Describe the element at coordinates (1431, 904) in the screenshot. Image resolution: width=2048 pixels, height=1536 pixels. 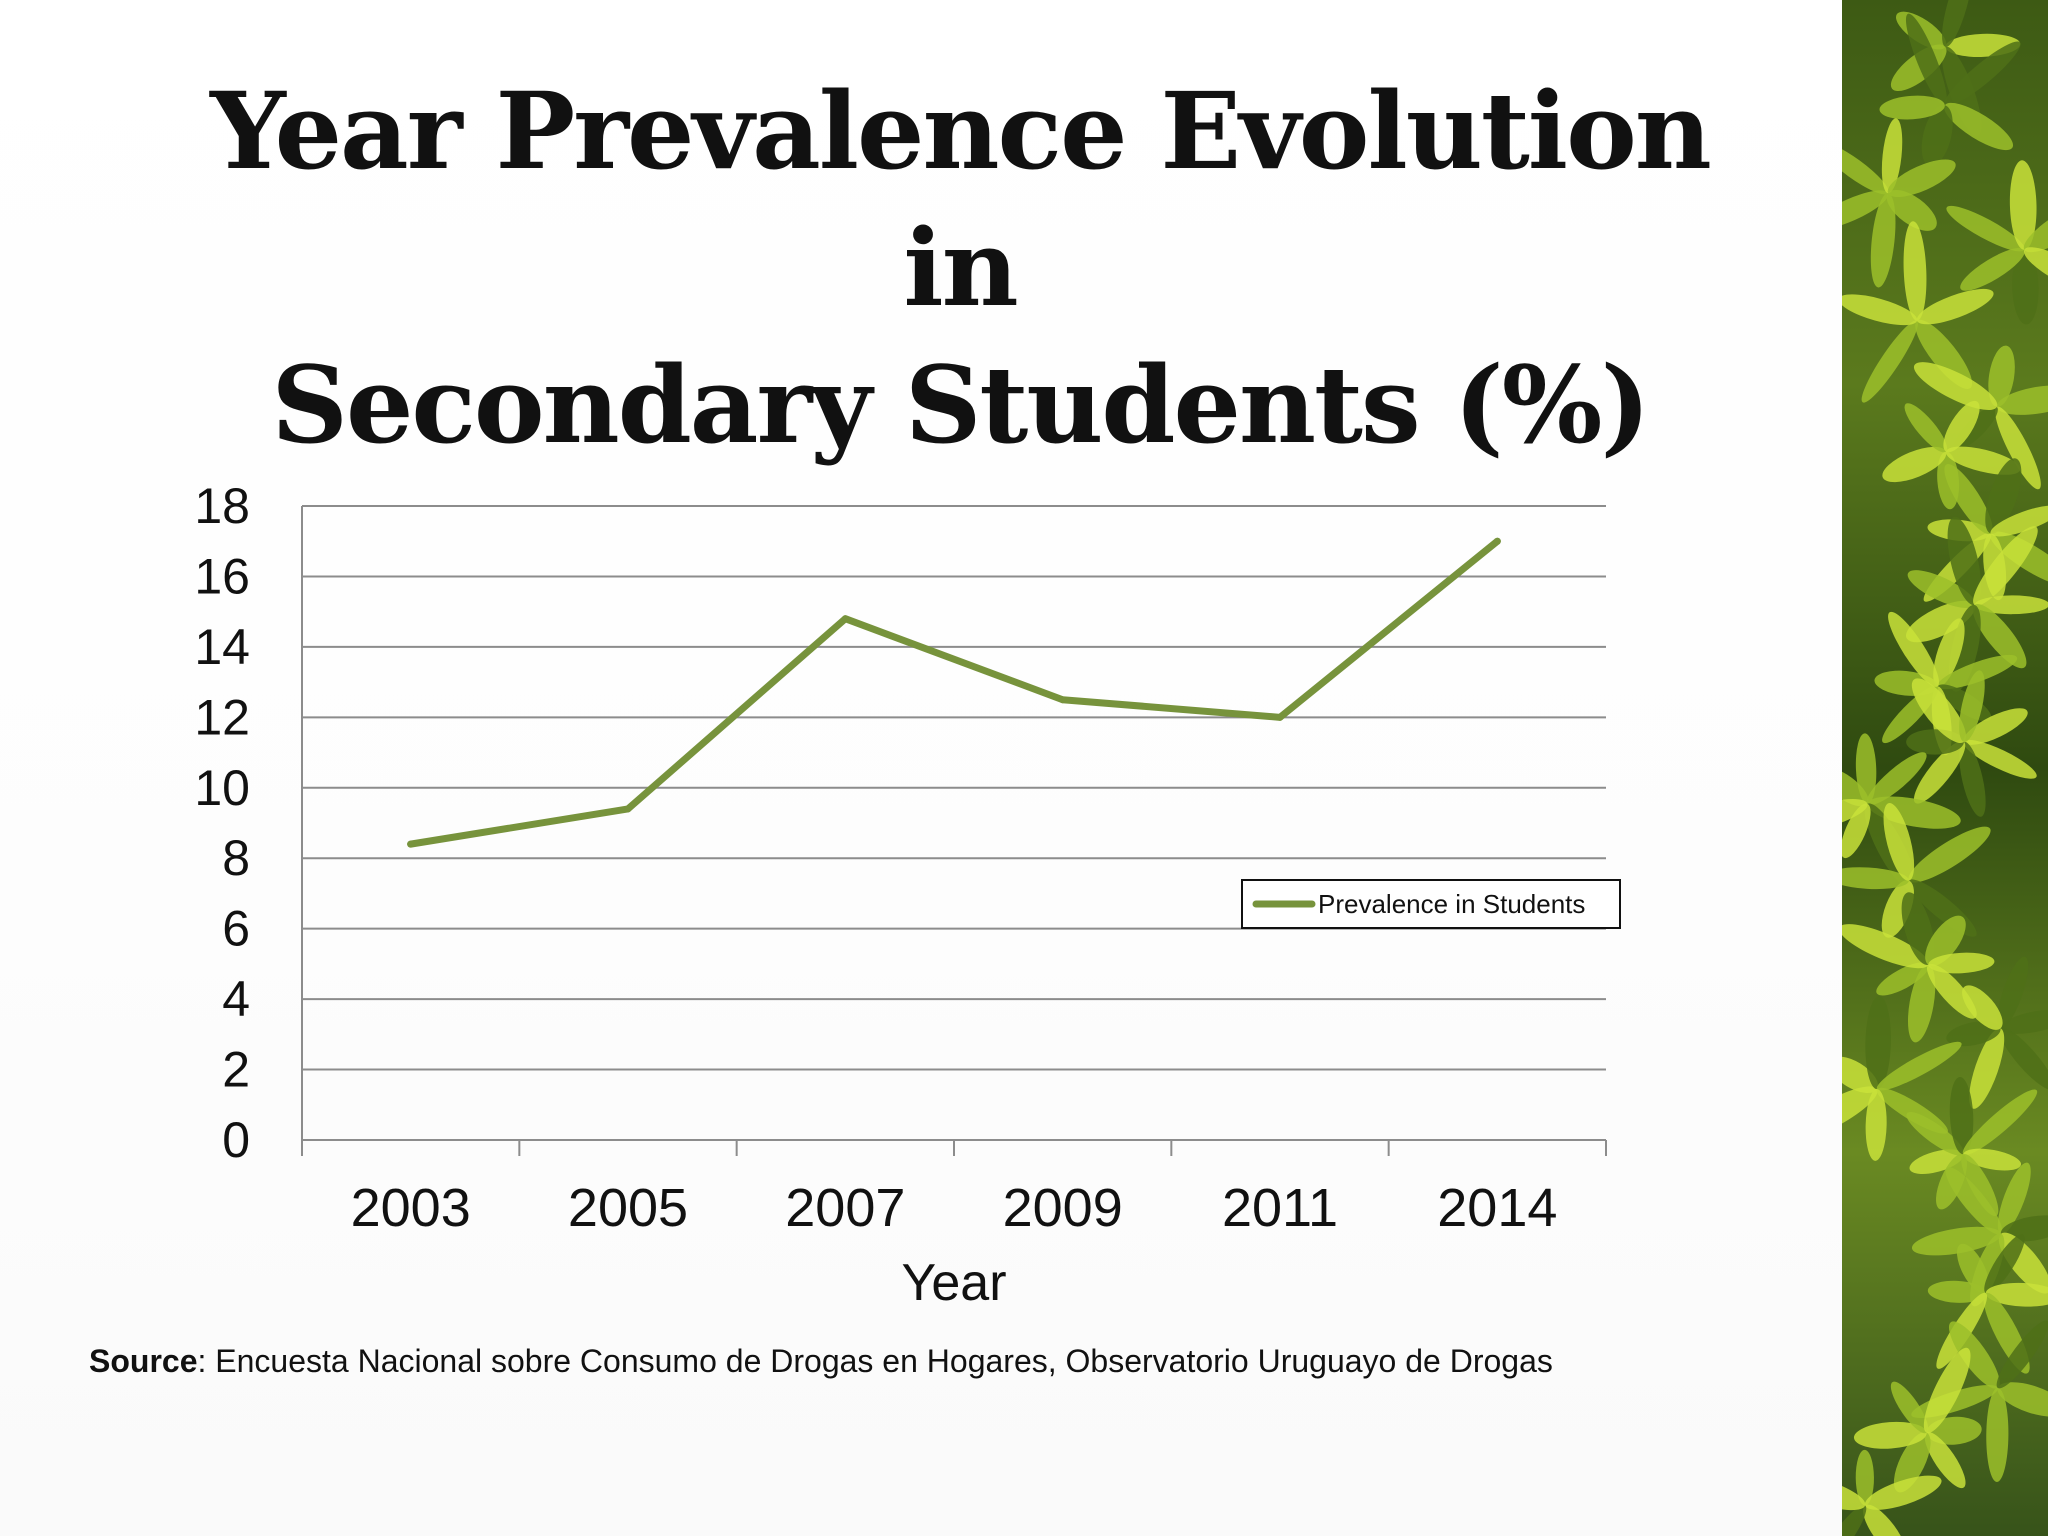
I see `legend: Prevalence in Students` at that location.